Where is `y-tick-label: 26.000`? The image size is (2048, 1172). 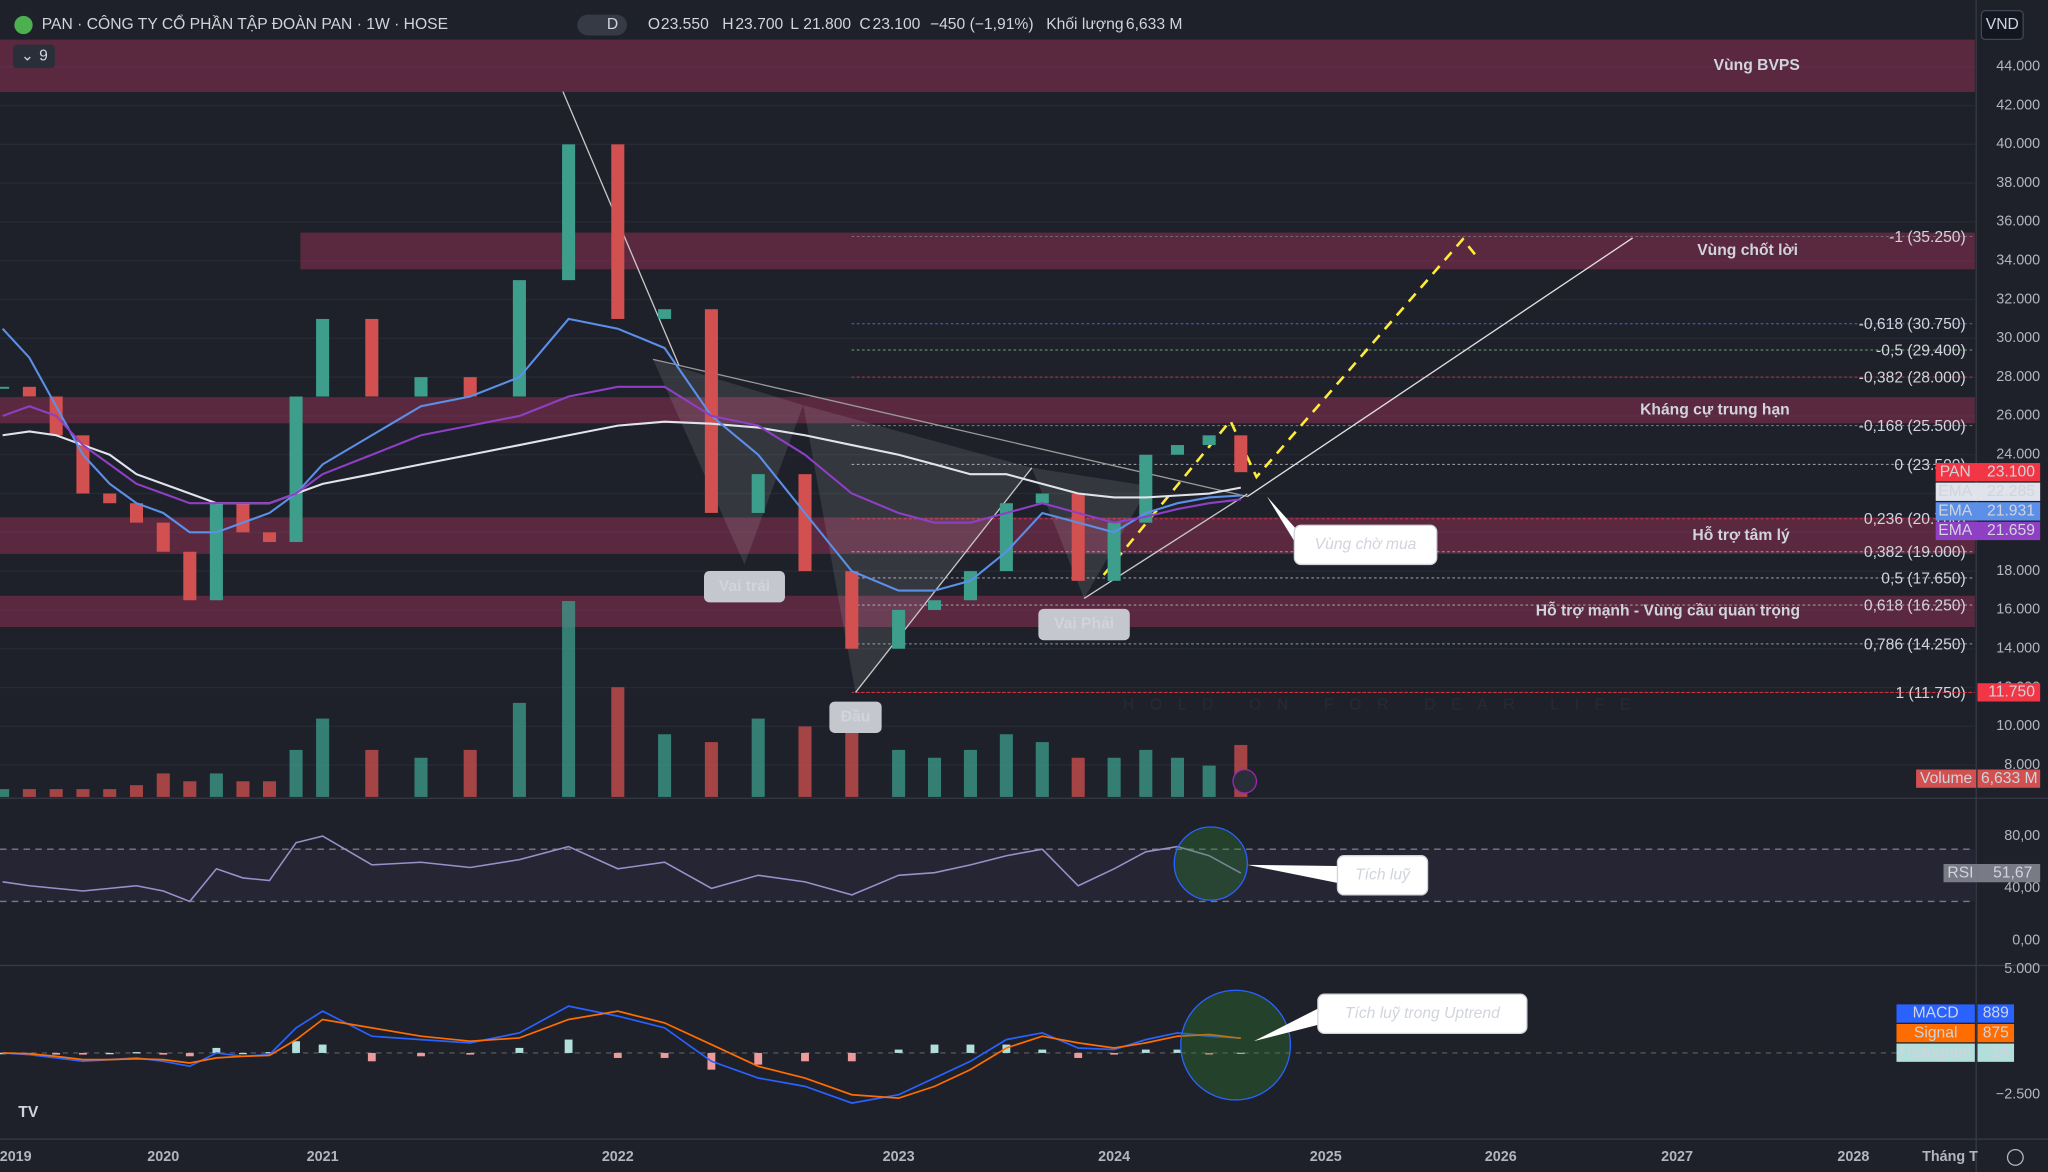 y-tick-label: 26.000 is located at coordinates (2018, 416).